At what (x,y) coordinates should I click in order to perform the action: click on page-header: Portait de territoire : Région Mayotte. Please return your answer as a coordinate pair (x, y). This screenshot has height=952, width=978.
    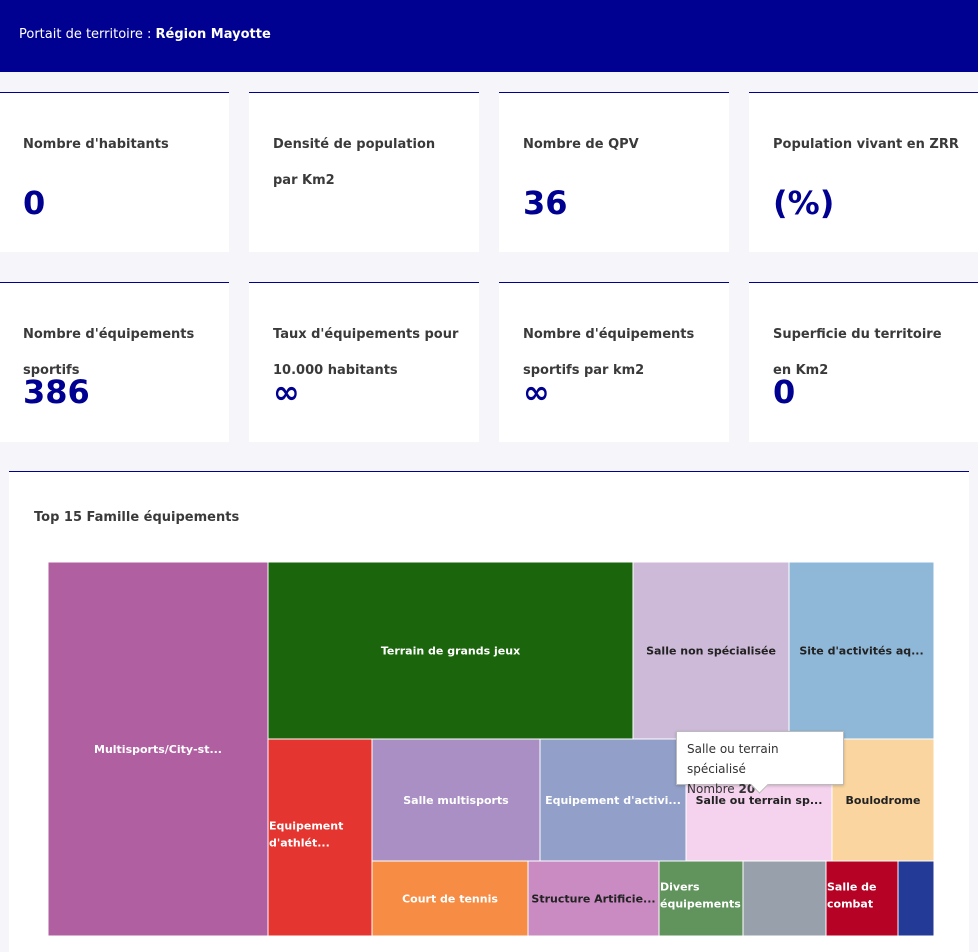
    Looking at the image, I should click on (489, 36).